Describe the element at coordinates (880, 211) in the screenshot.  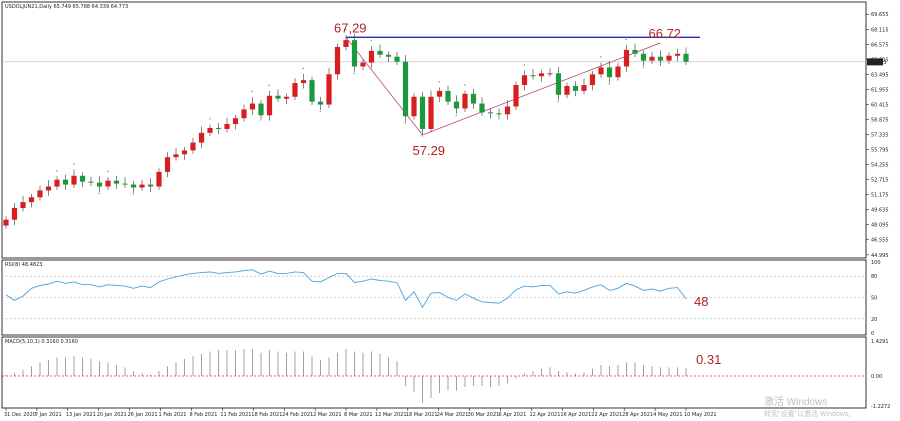
I see `price-tick-label: 49.635` at that location.